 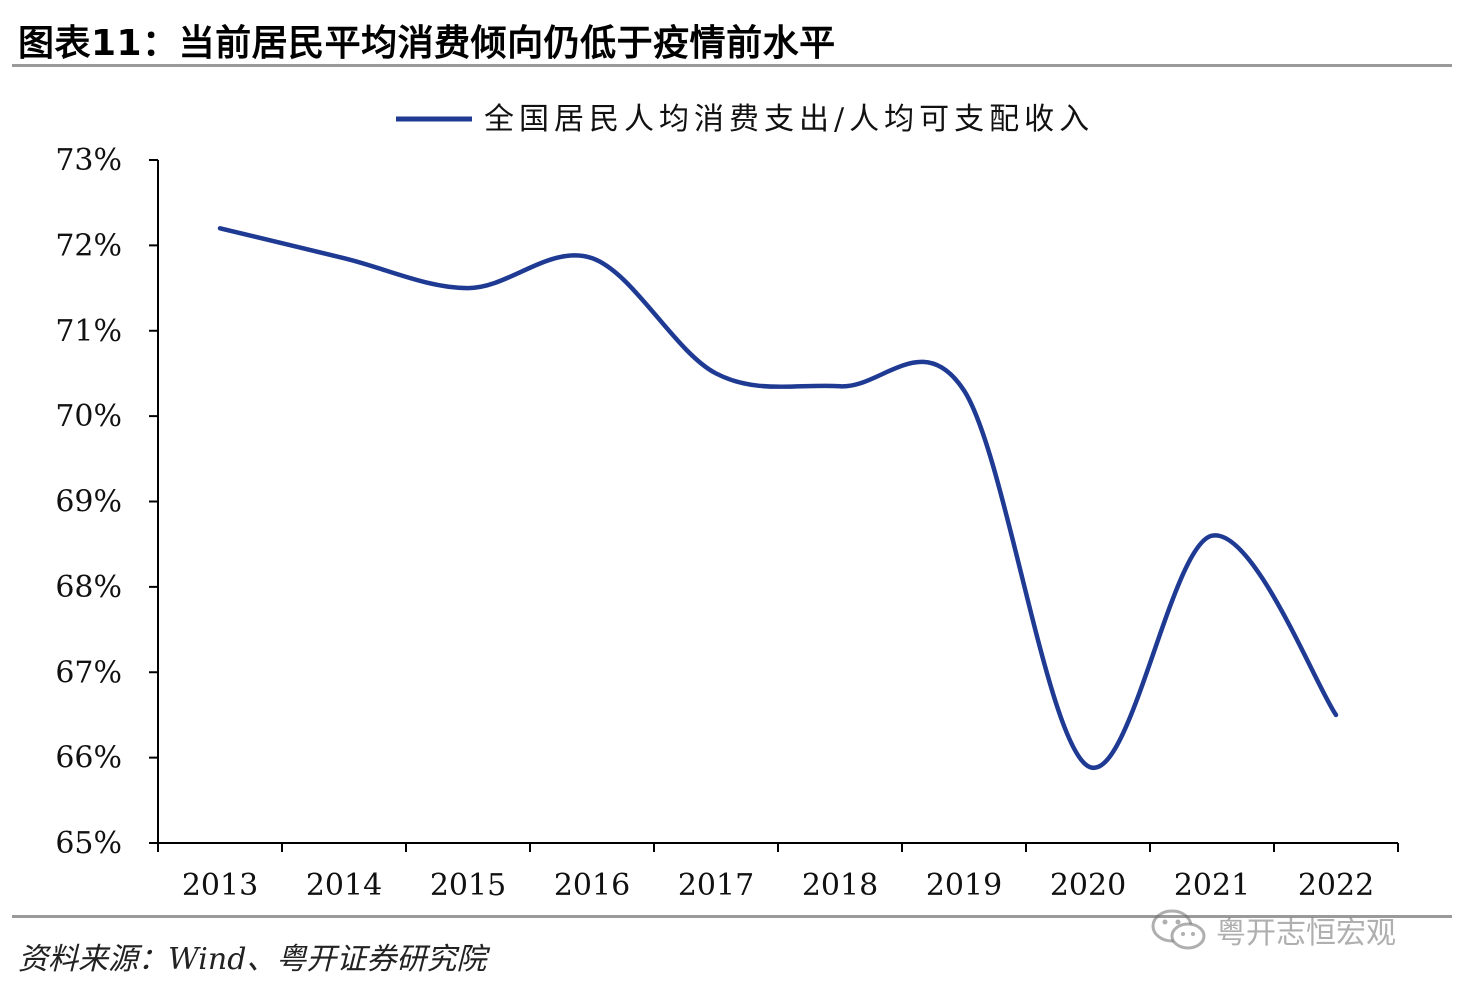 What do you see at coordinates (88, 416) in the screenshot?
I see `y-tick-label: 70%` at bounding box center [88, 416].